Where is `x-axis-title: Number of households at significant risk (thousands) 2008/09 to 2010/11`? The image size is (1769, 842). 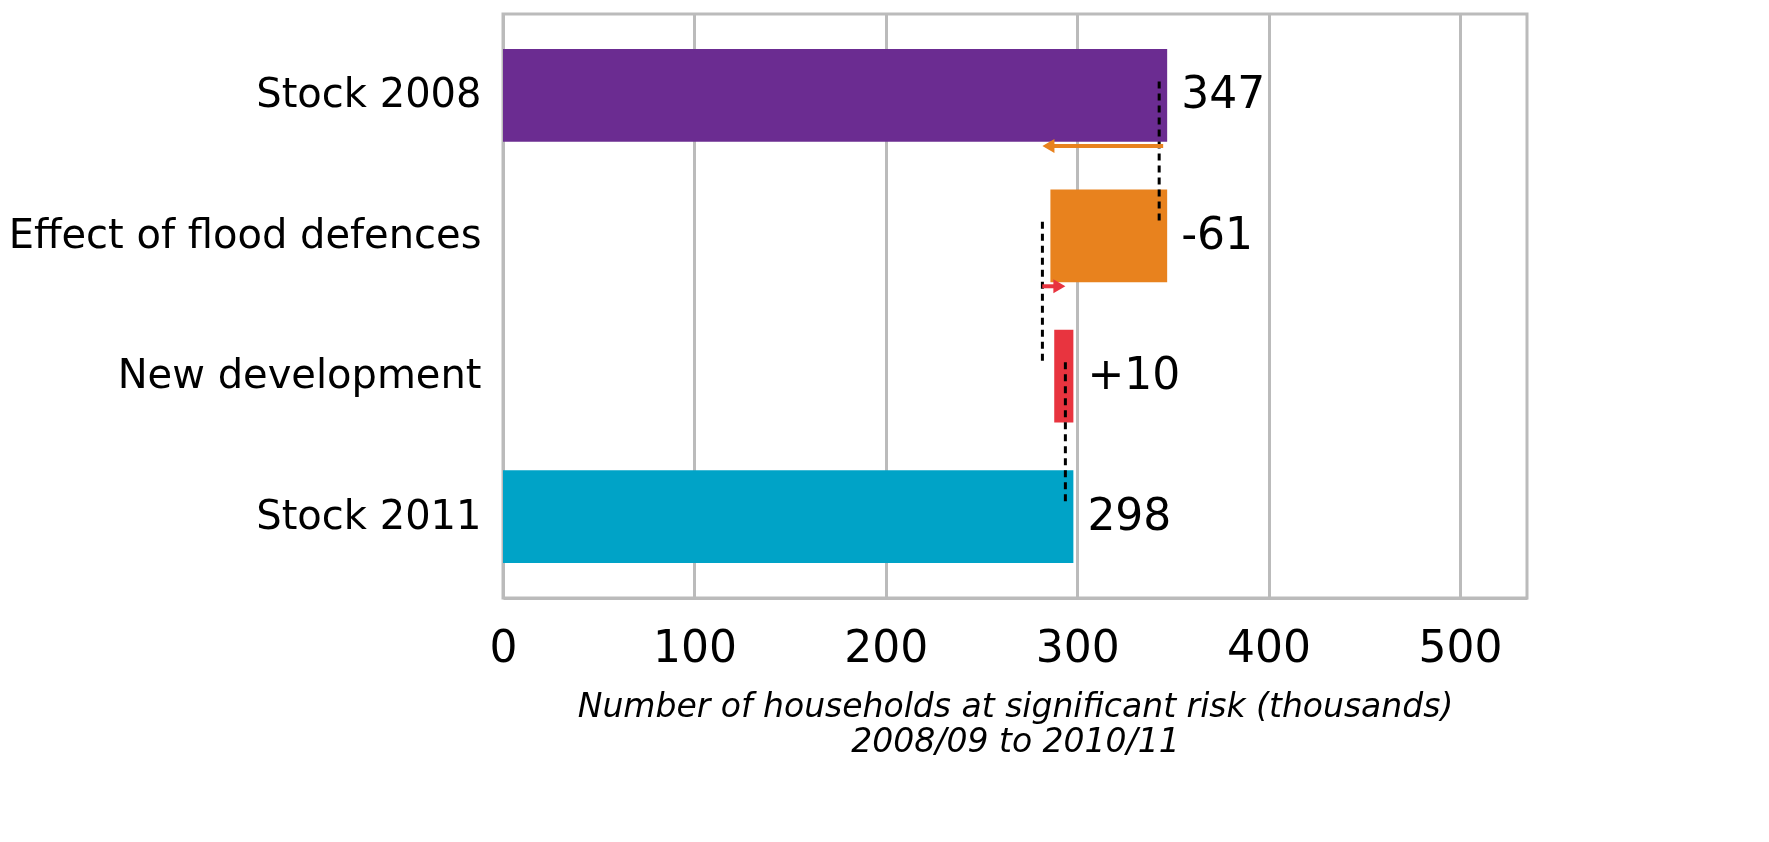
x-axis-title: Number of households at significant risk (thousands) 2008/09 to 2010/11 is located at coordinates (1015, 722).